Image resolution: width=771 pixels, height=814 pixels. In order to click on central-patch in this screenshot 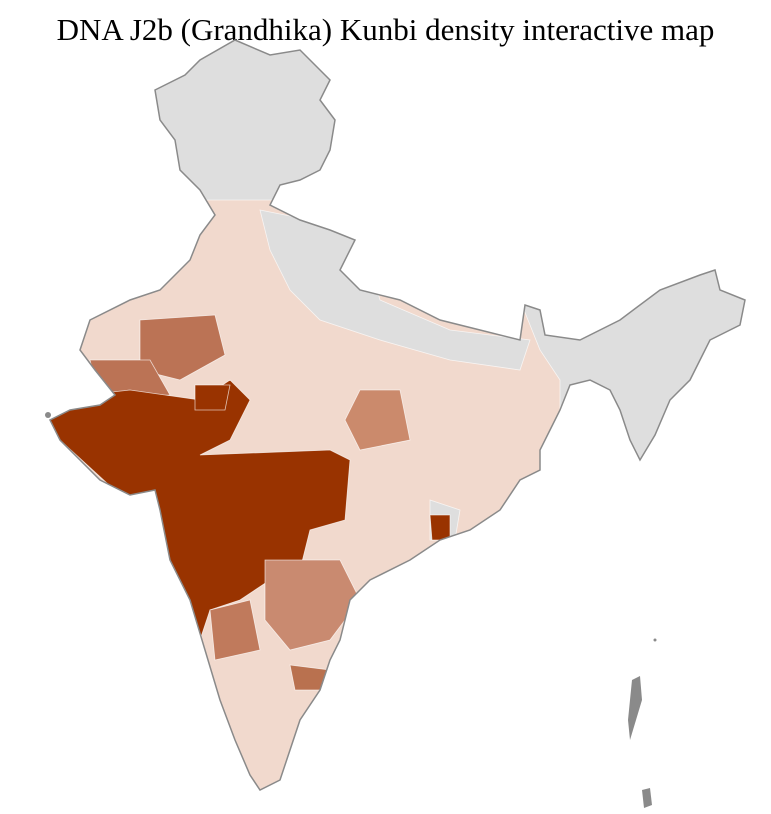, I will do `click(377, 420)`.